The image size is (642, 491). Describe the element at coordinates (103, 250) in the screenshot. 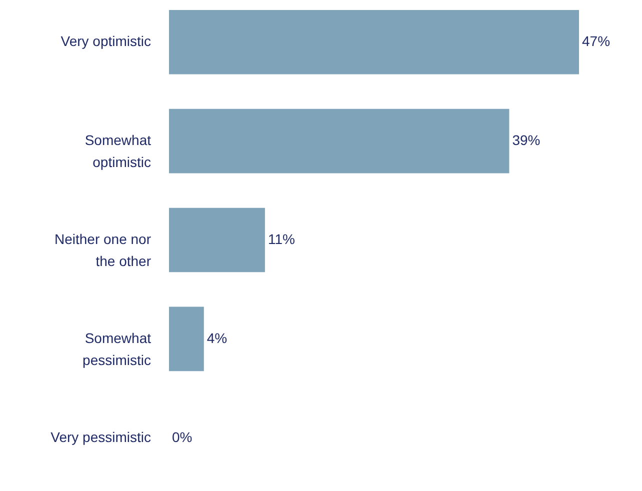

I see `y-tick-label: Neither one nor the other` at that location.